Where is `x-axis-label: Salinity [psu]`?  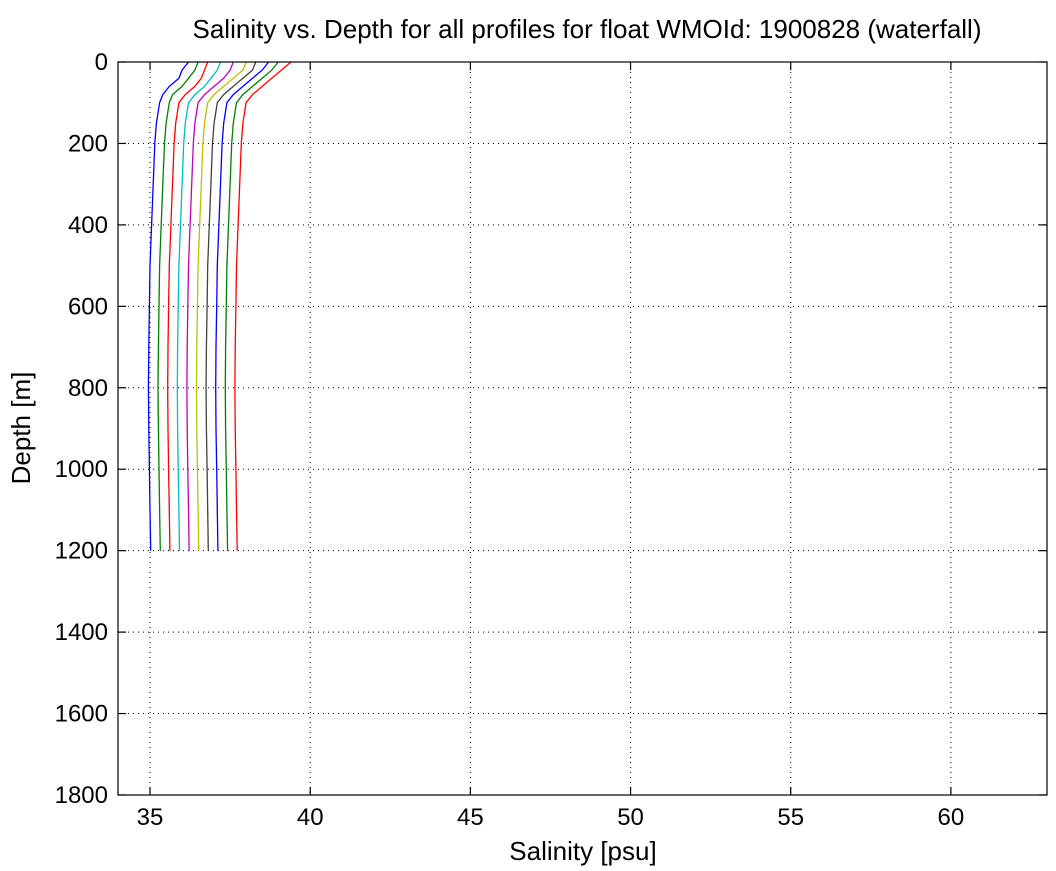 x-axis-label: Salinity [psu] is located at coordinates (582, 851).